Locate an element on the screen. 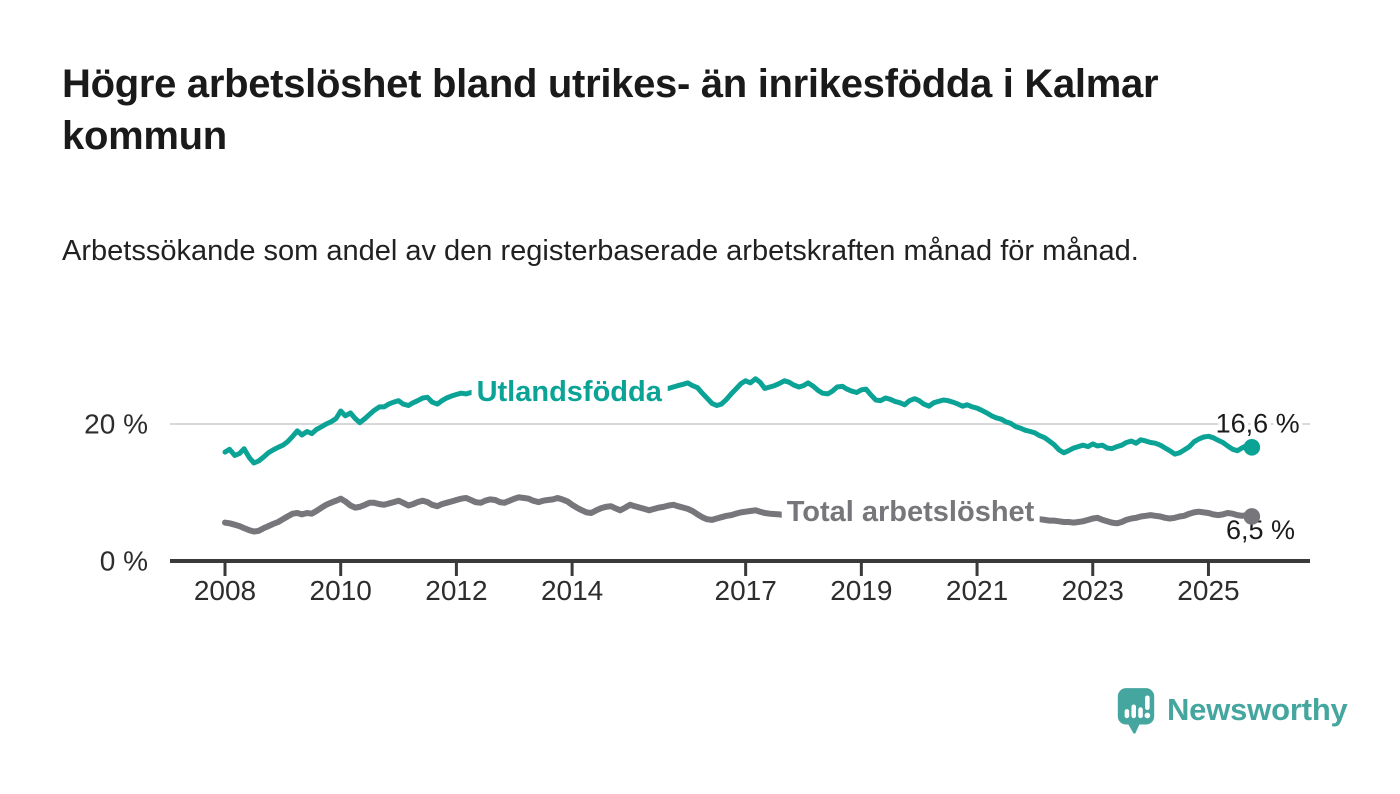 The height and width of the screenshot is (794, 1400). newsworthy-icon is located at coordinates (1136, 711).